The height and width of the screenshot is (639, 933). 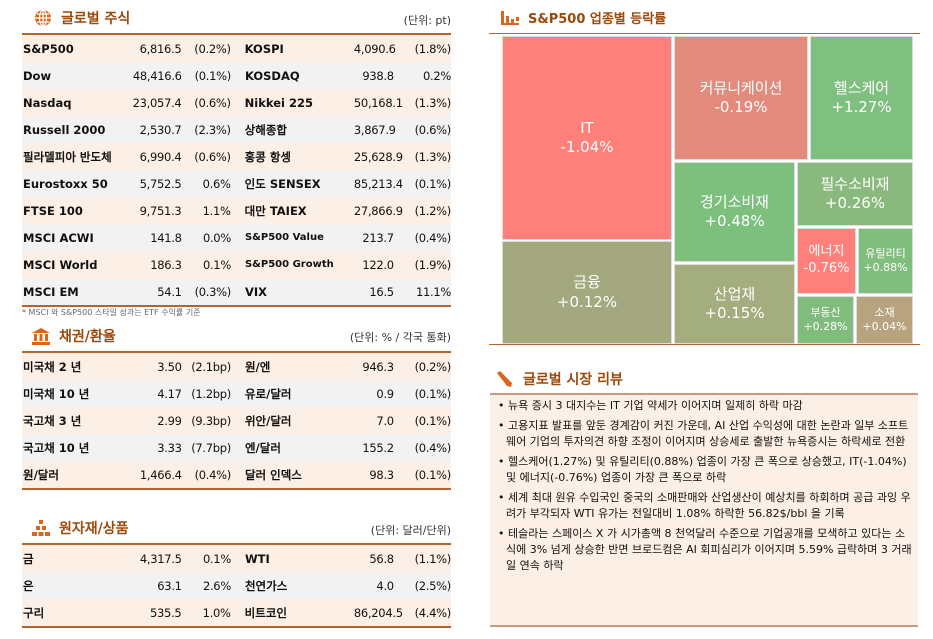 I want to click on name-cell: Russell 2000, so click(x=64, y=129).